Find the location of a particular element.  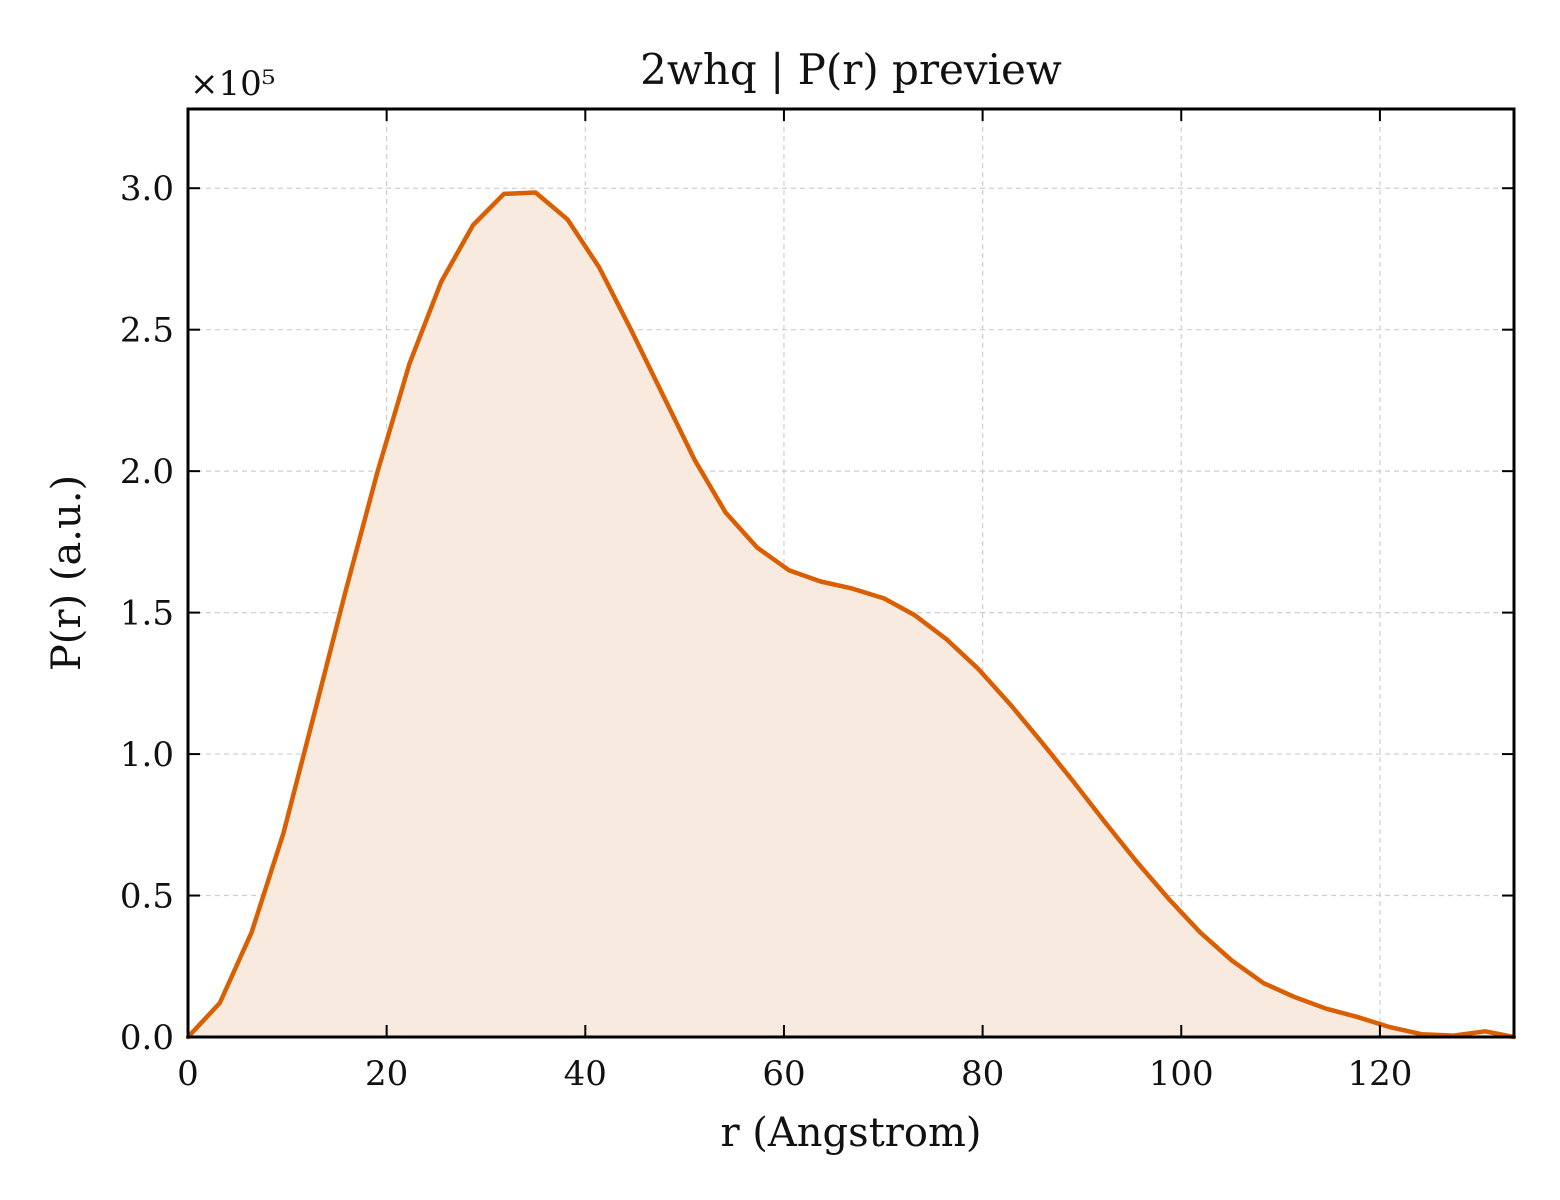

y-tick-label: 3.0 is located at coordinates (147, 189).